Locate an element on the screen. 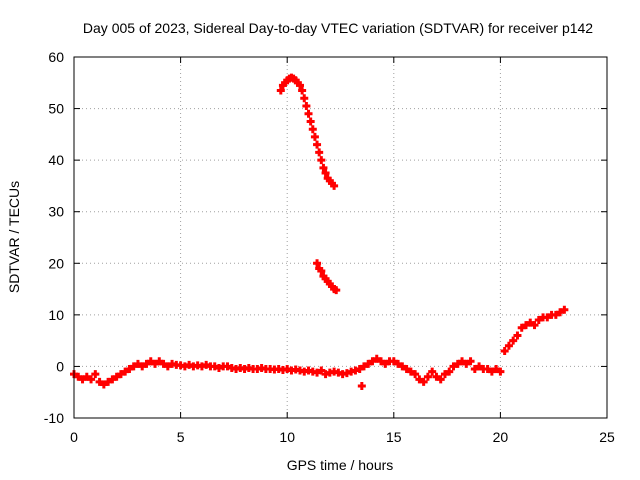 The height and width of the screenshot is (480, 640). x-tick-label: 20 is located at coordinates (501, 437).